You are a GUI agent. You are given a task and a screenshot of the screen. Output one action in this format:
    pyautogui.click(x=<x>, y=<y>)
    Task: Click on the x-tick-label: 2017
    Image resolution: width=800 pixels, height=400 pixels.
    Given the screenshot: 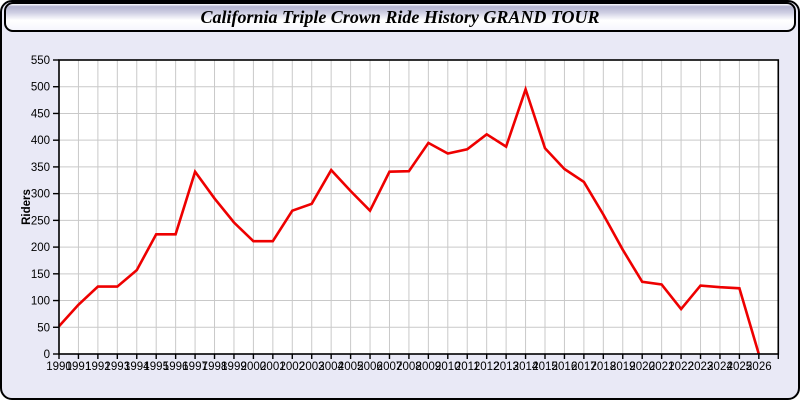 What is the action you would take?
    pyautogui.click(x=584, y=367)
    